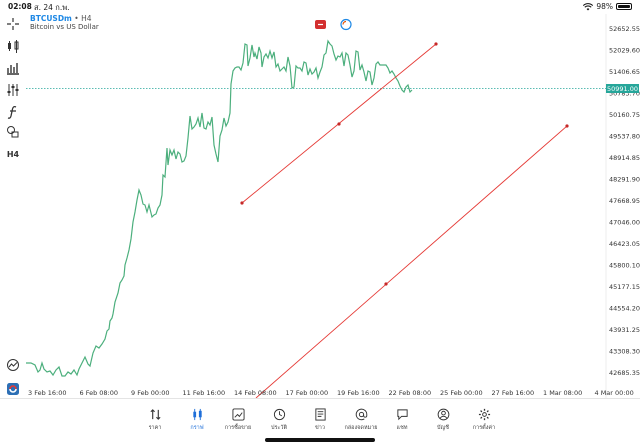 The image size is (640, 447). What do you see at coordinates (624, 94) in the screenshot?
I see `price-tick-label: 50783.70` at bounding box center [624, 94].